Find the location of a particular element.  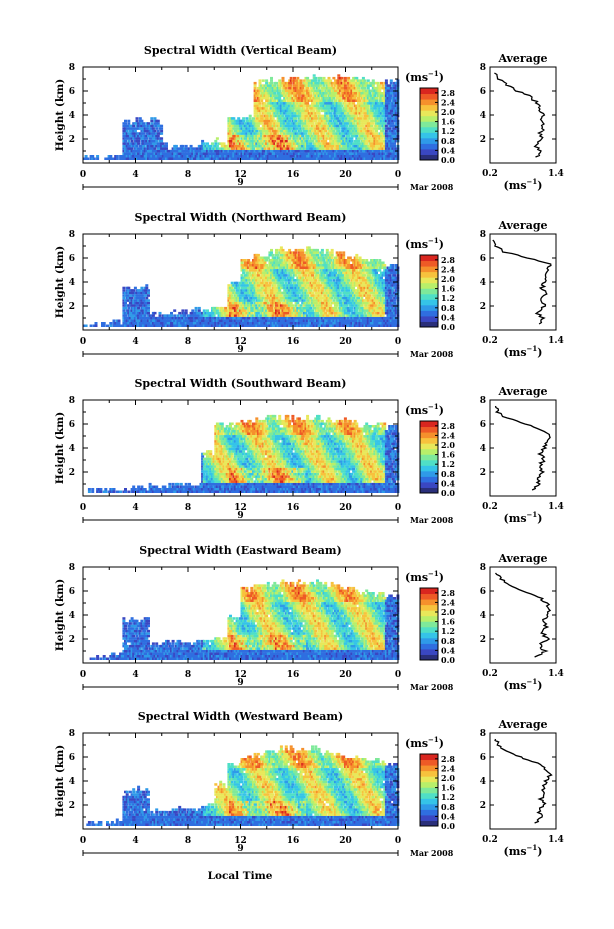

avg-unit-base: (ms is located at coordinates (514, 185).